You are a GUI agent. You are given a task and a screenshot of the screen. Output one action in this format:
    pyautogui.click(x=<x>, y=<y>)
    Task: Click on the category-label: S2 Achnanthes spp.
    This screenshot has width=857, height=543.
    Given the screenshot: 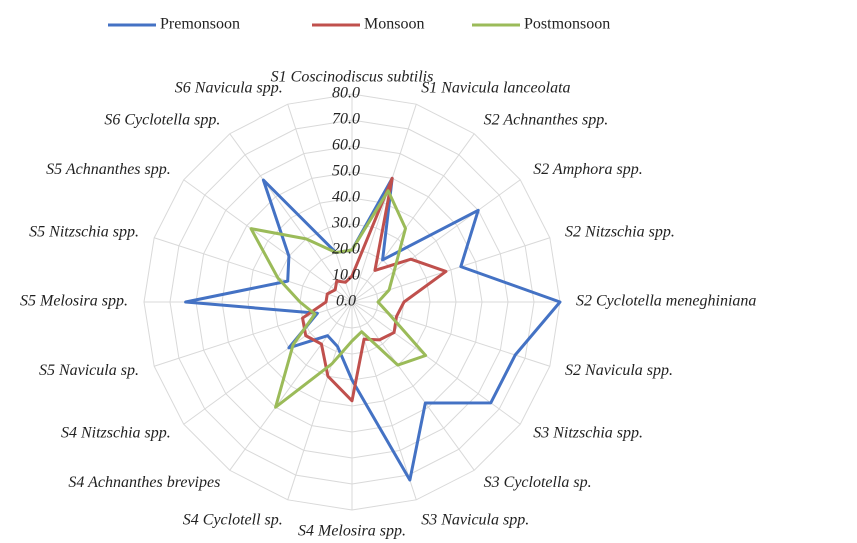 What is the action you would take?
    pyautogui.click(x=546, y=119)
    